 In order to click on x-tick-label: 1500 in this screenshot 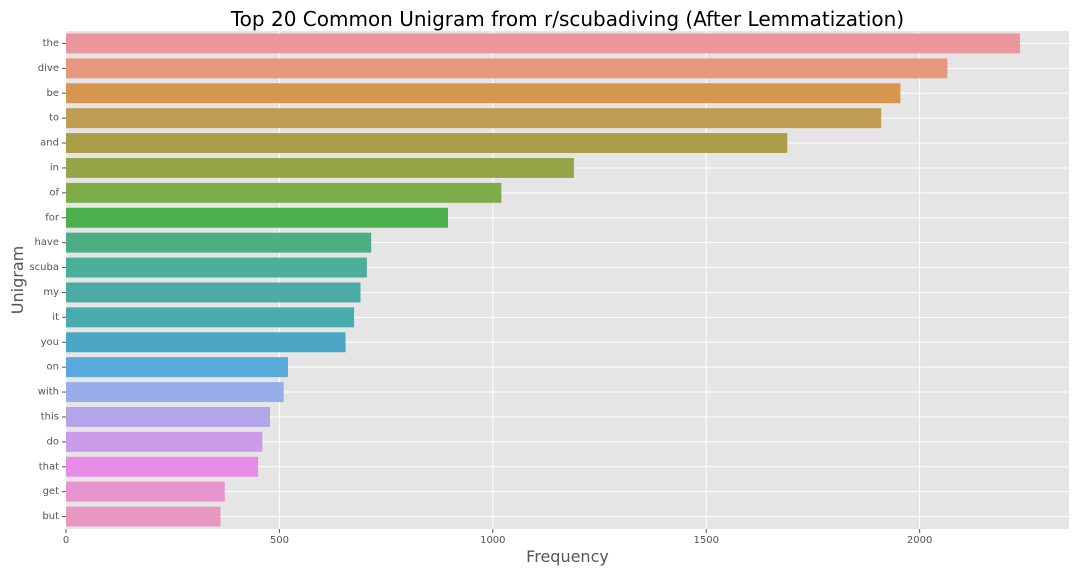, I will do `click(705, 540)`.